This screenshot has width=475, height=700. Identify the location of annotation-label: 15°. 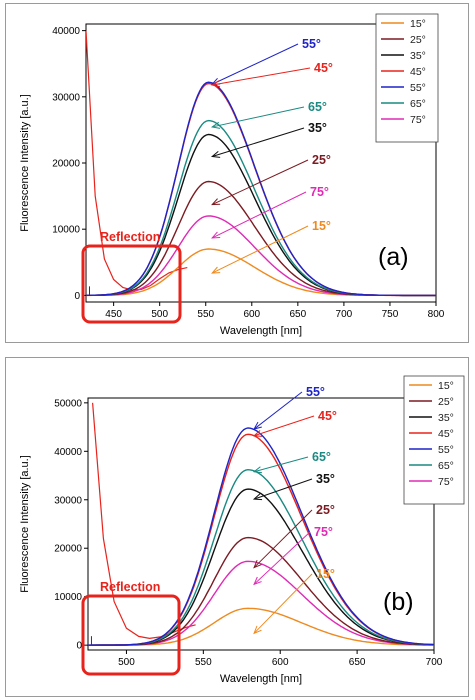
(325, 574).